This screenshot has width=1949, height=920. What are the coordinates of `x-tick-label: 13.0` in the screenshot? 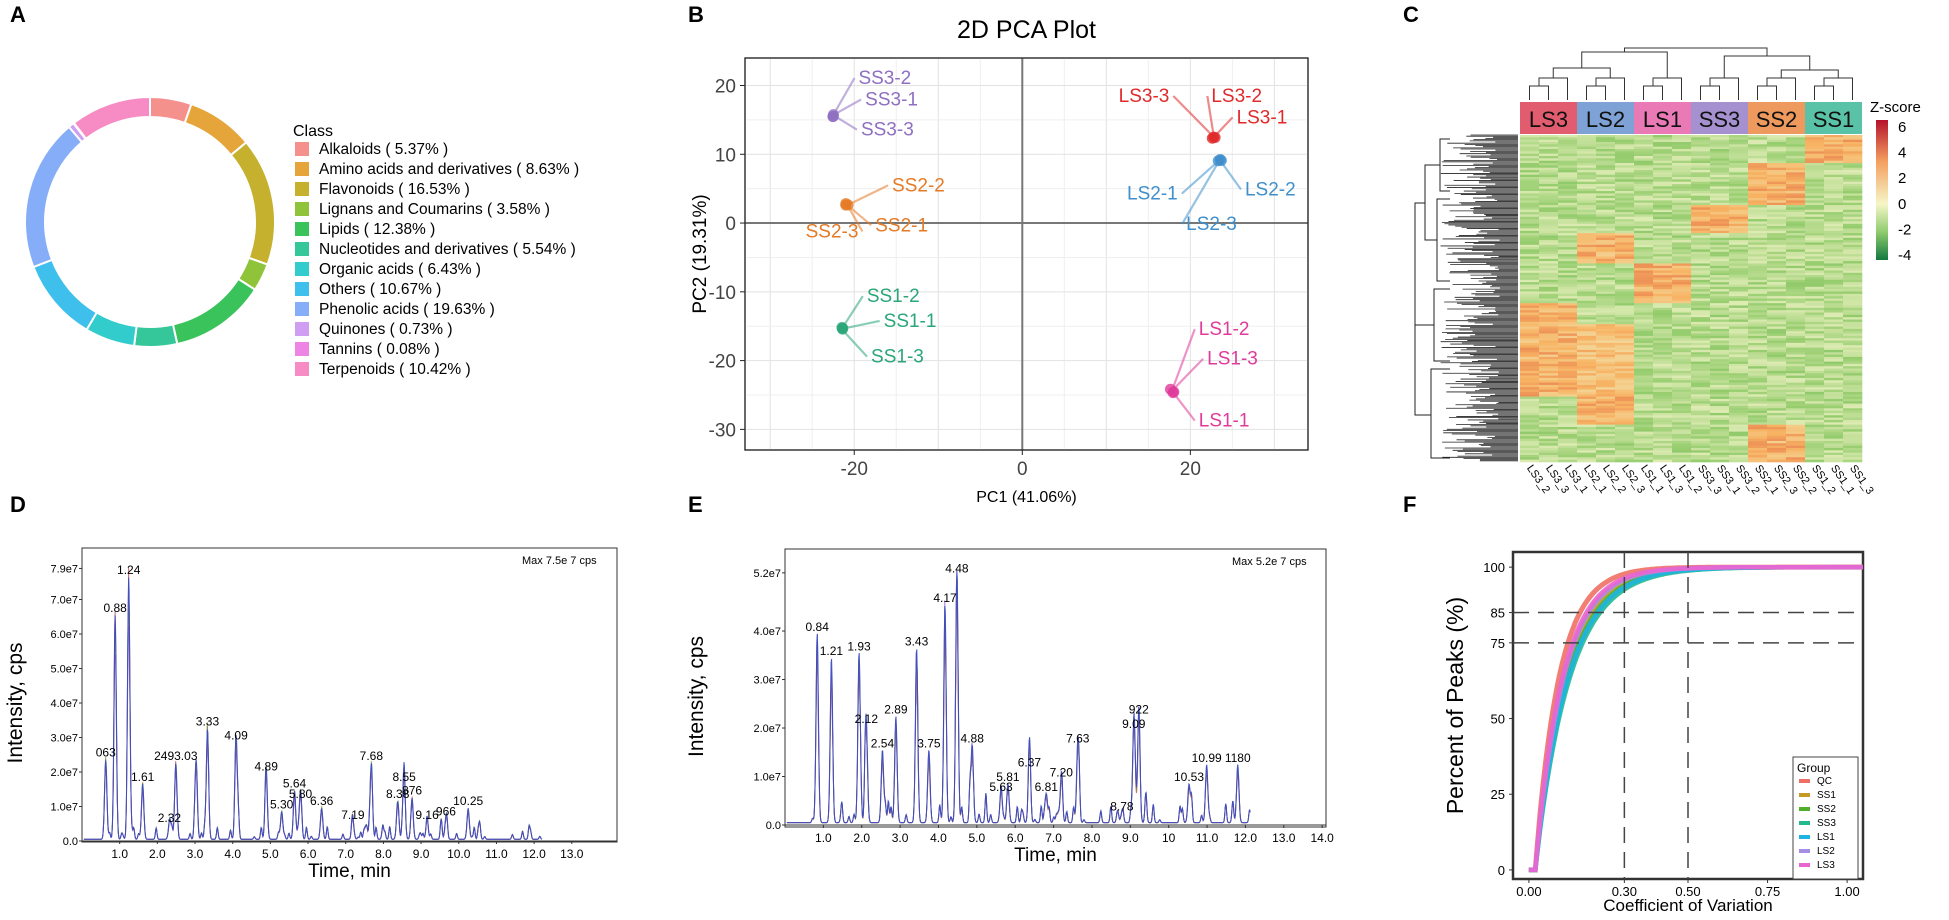 It's located at (1284, 838).